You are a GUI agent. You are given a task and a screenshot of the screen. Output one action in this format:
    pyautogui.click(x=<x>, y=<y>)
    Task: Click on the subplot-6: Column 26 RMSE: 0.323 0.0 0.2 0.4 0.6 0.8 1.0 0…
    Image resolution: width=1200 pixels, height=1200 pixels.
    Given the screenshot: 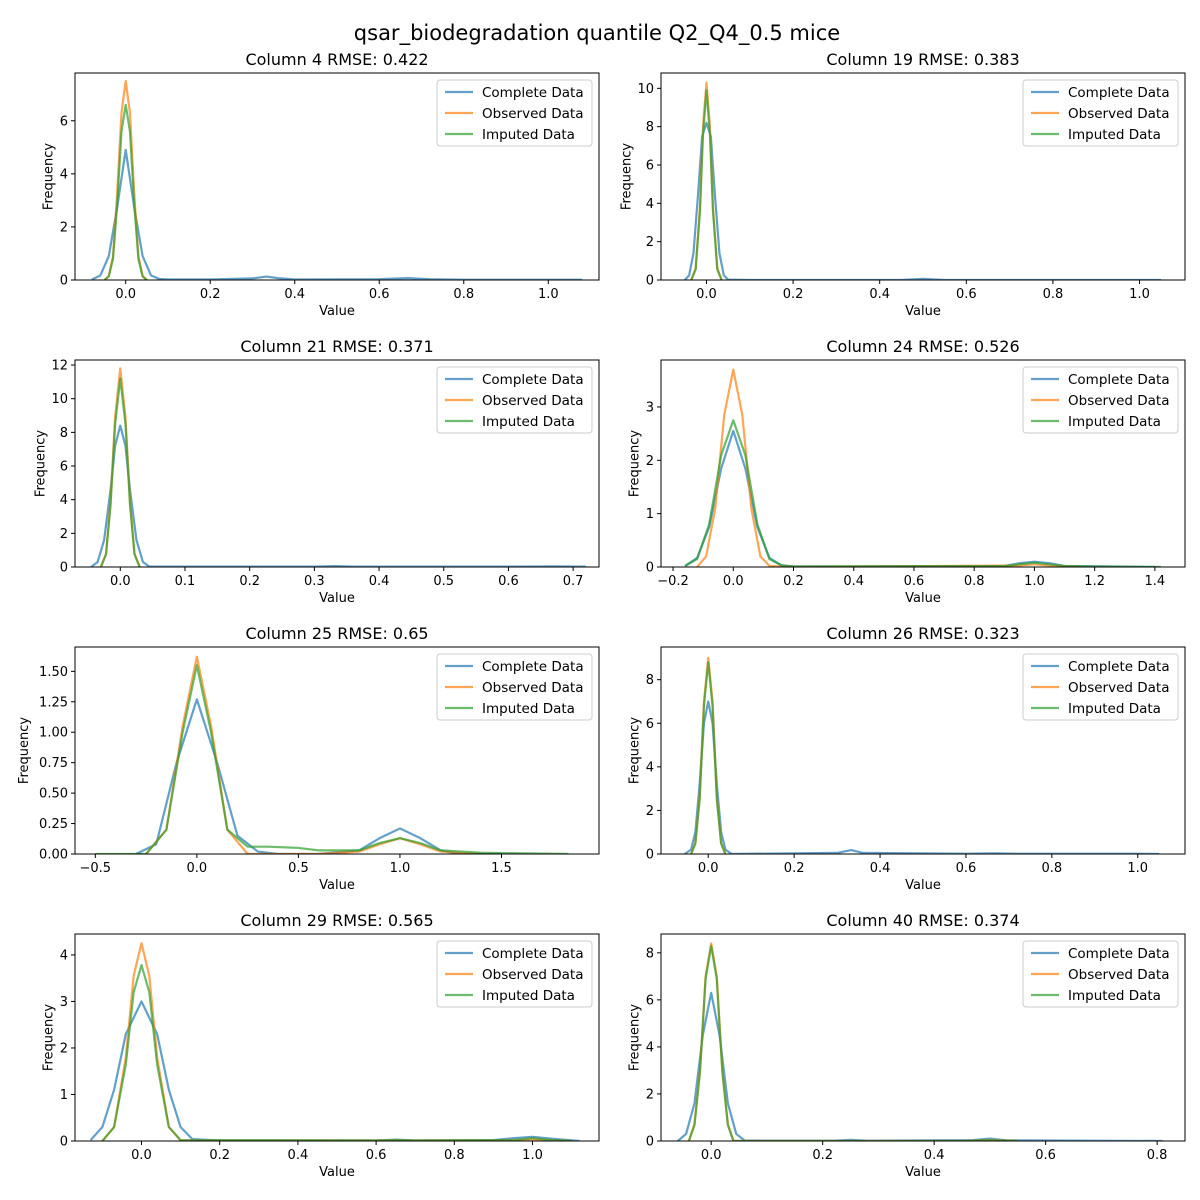 What is the action you would take?
    pyautogui.click(x=907, y=758)
    